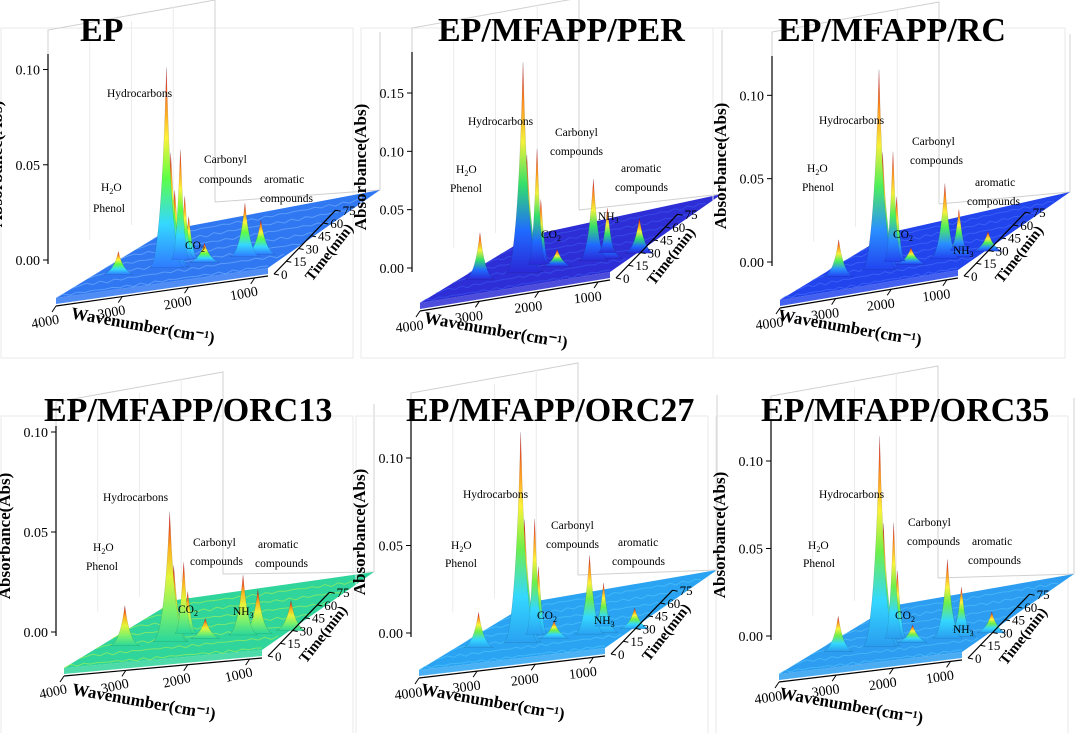  What do you see at coordinates (570, 251) in the screenshot?
I see `surface-floor` at bounding box center [570, 251].